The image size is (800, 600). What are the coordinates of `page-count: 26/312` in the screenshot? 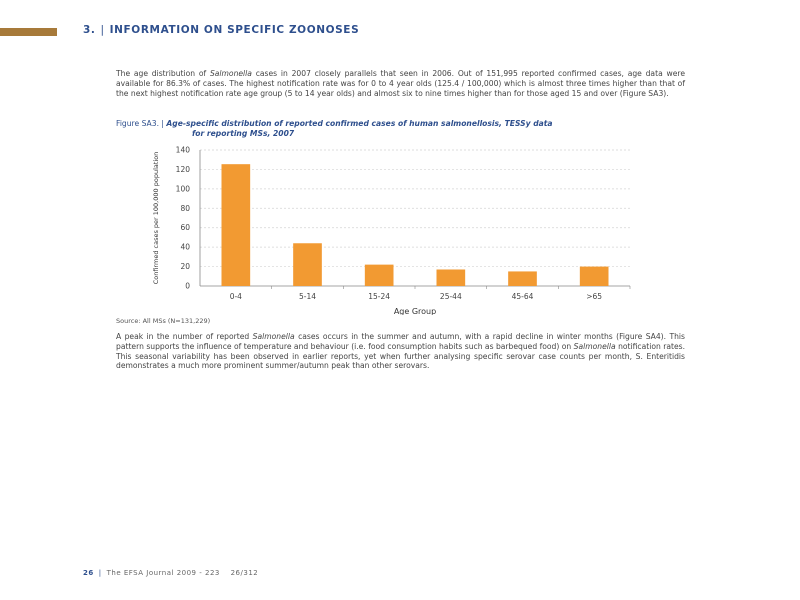 It's located at (244, 573).